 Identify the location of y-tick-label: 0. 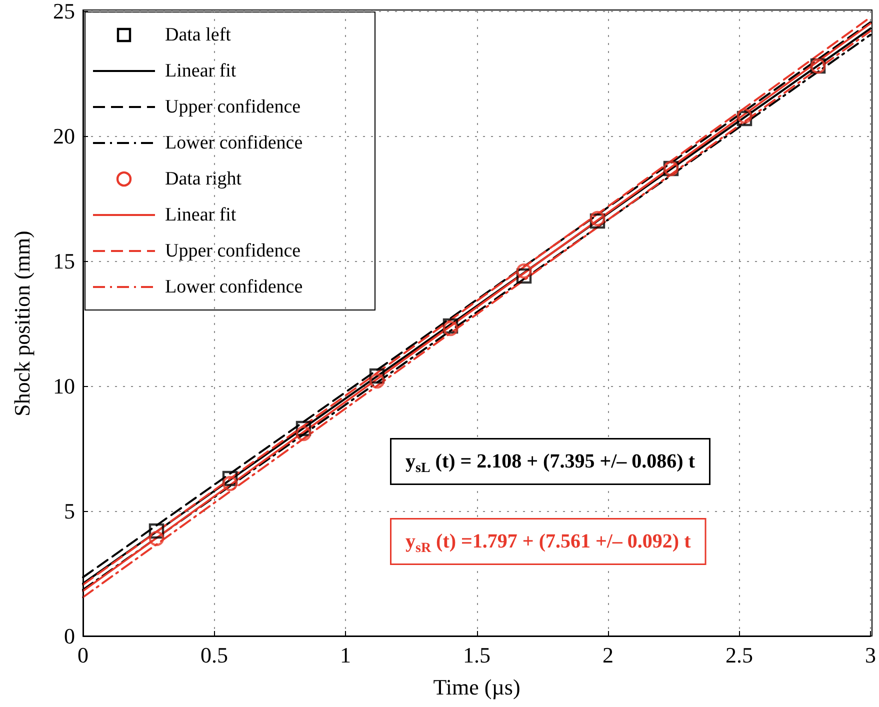
(69, 636).